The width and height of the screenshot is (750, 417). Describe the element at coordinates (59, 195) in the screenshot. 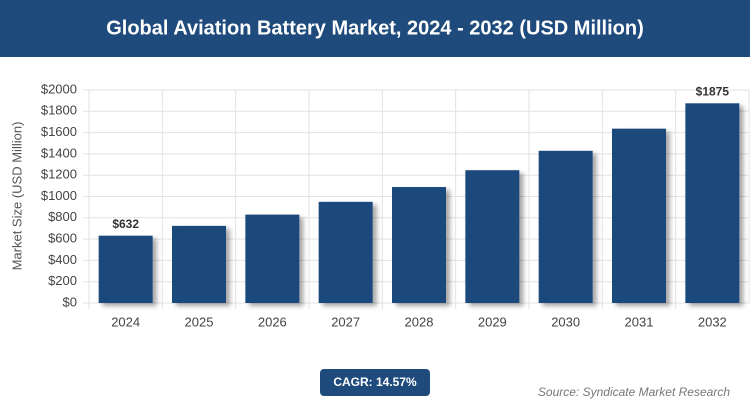

I see `y-tick-label: $1000` at that location.